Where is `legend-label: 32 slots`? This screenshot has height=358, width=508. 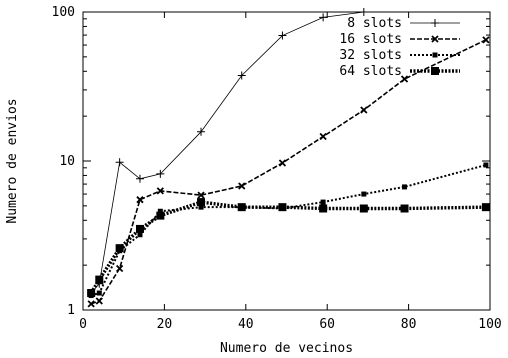 legend-label: 32 slots is located at coordinates (370, 55).